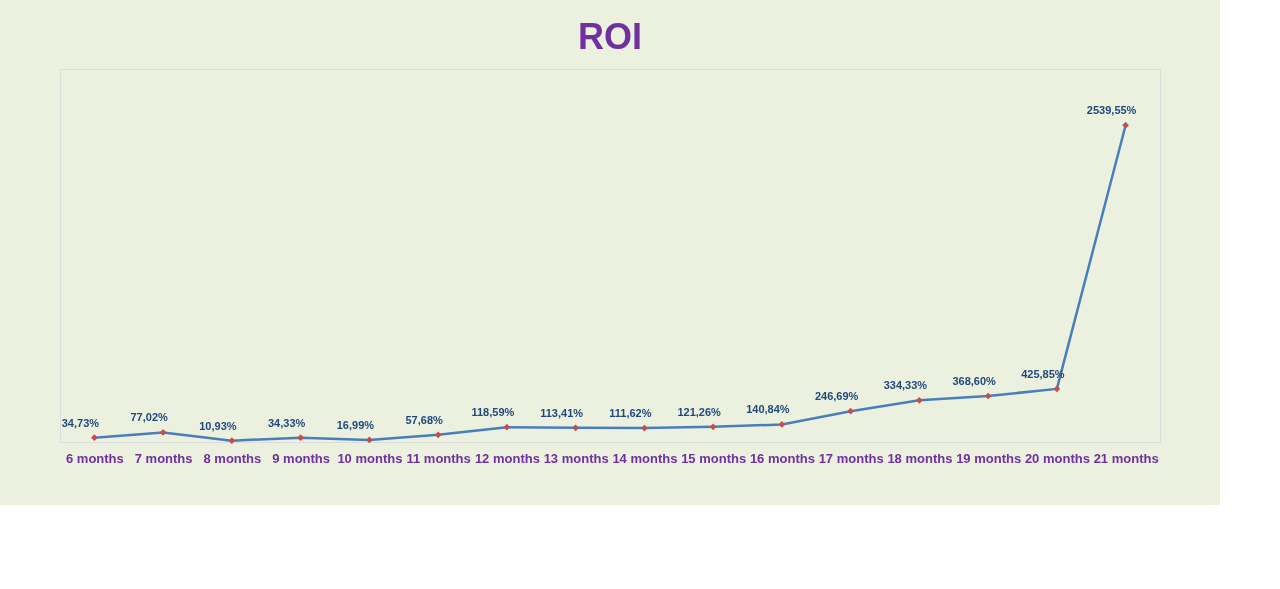 The height and width of the screenshot is (589, 1280). Describe the element at coordinates (301, 458) in the screenshot. I see `x-tick-label: 9 months` at that location.